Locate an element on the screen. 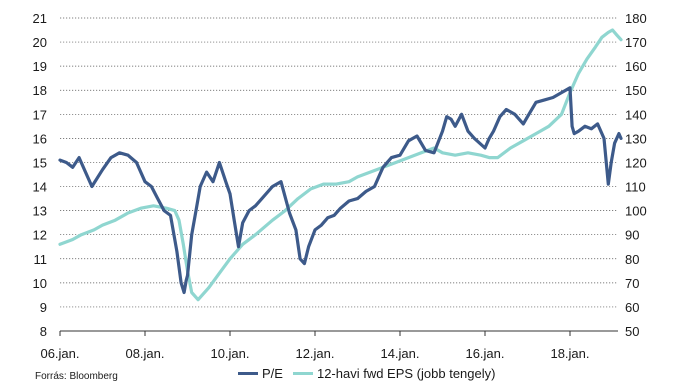 This screenshot has width=675, height=385. axes is located at coordinates (338, 333).